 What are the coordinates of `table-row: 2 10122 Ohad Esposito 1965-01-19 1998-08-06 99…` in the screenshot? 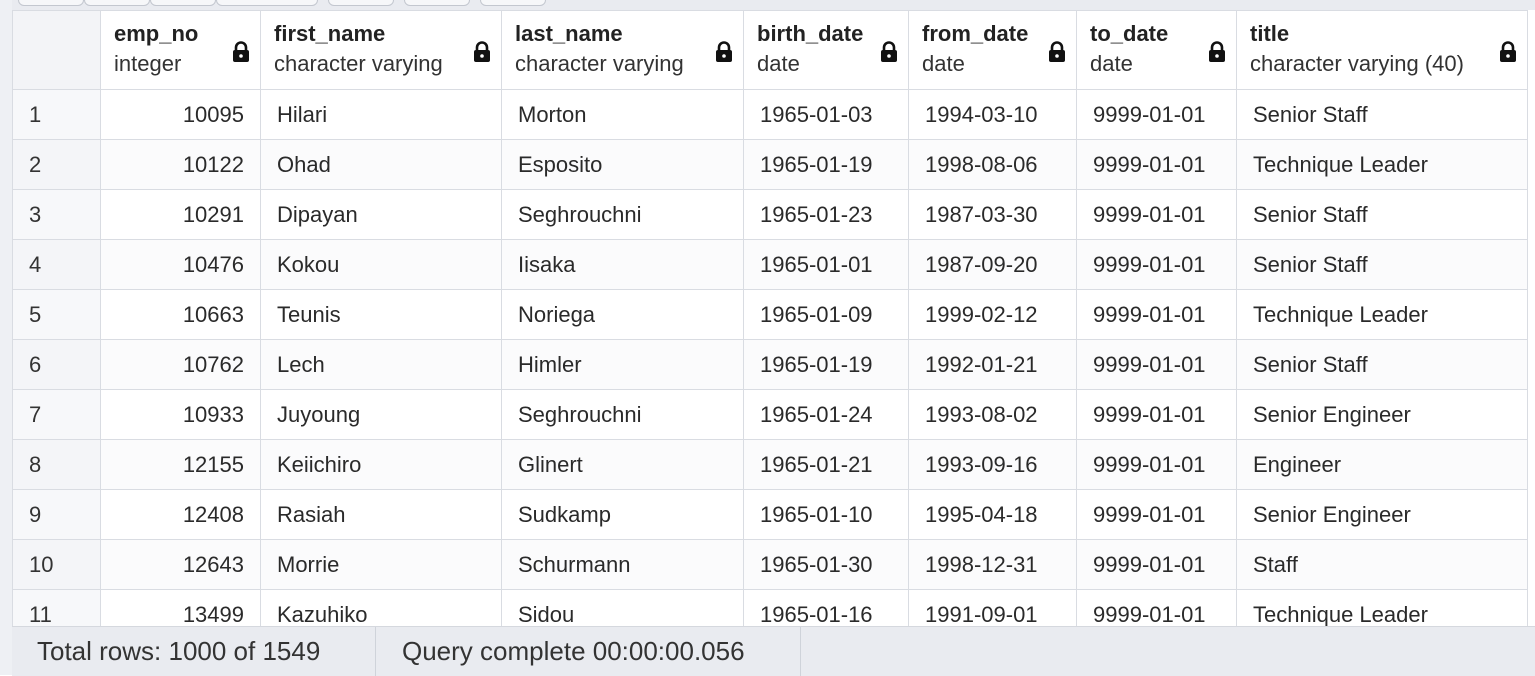 It's located at (770, 164).